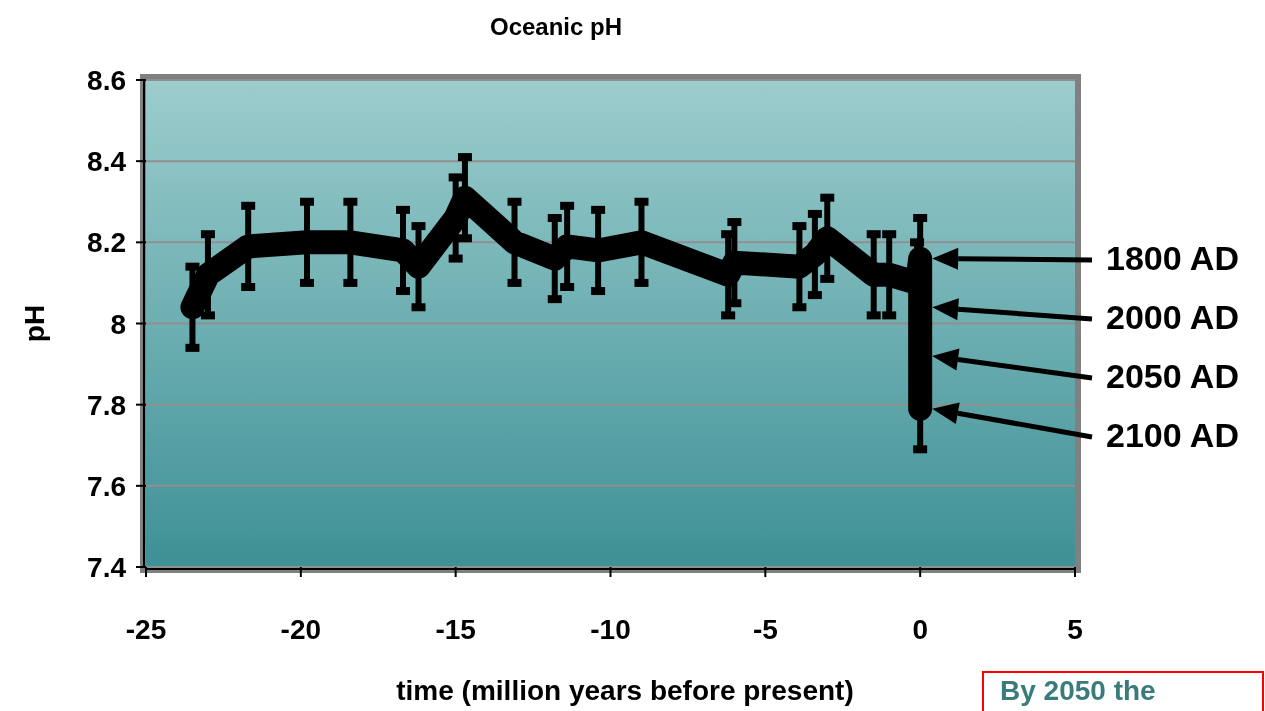 This screenshot has width=1265, height=711. Describe the element at coordinates (920, 629) in the screenshot. I see `x-tick-label: 0` at that location.